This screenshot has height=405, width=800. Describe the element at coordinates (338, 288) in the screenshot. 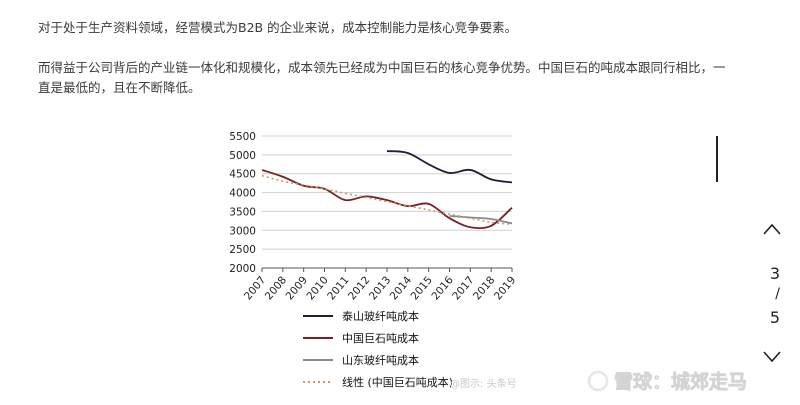

I see `x-tick-label: 2011` at that location.